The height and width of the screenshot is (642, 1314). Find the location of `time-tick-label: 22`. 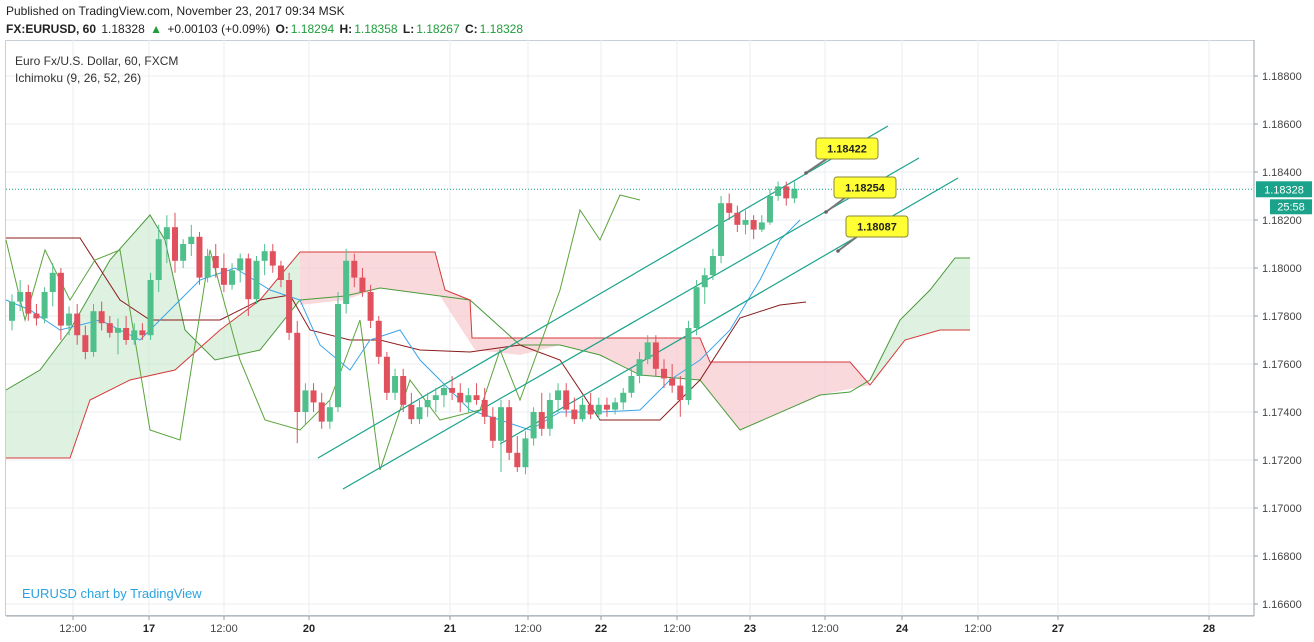

time-tick-label: 22 is located at coordinates (601, 629).